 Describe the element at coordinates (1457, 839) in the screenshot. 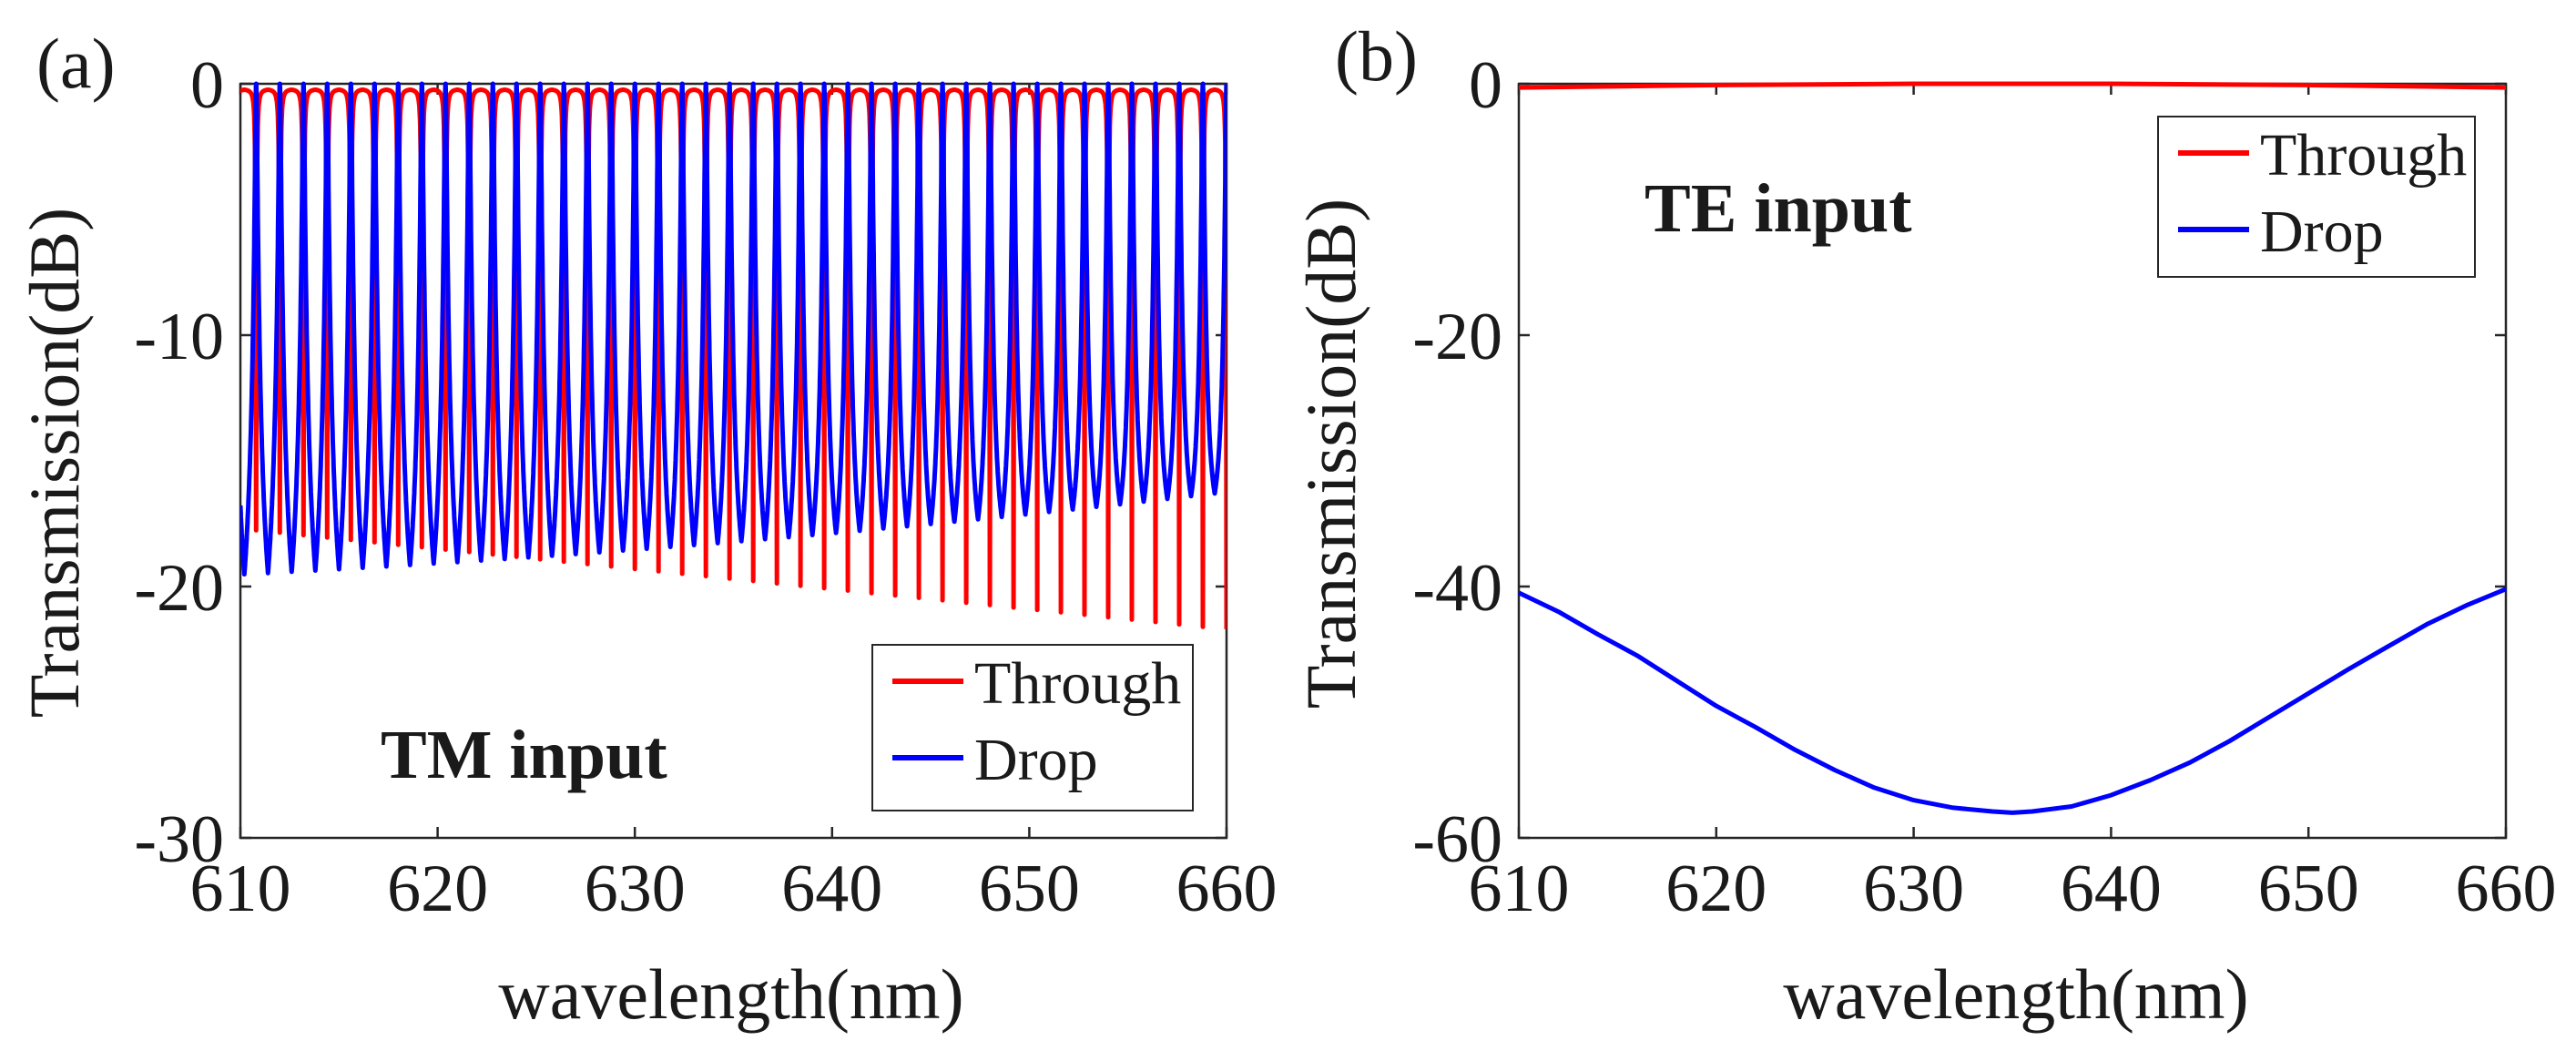

I see `y-tick-label: -60` at that location.